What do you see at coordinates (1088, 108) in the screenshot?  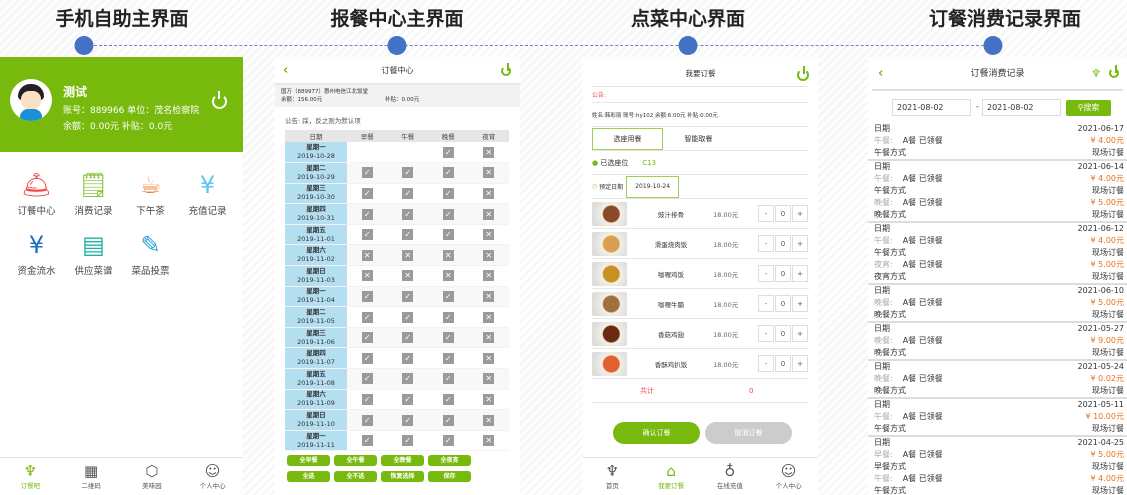 I see `search-button: ⚲搜索` at bounding box center [1088, 108].